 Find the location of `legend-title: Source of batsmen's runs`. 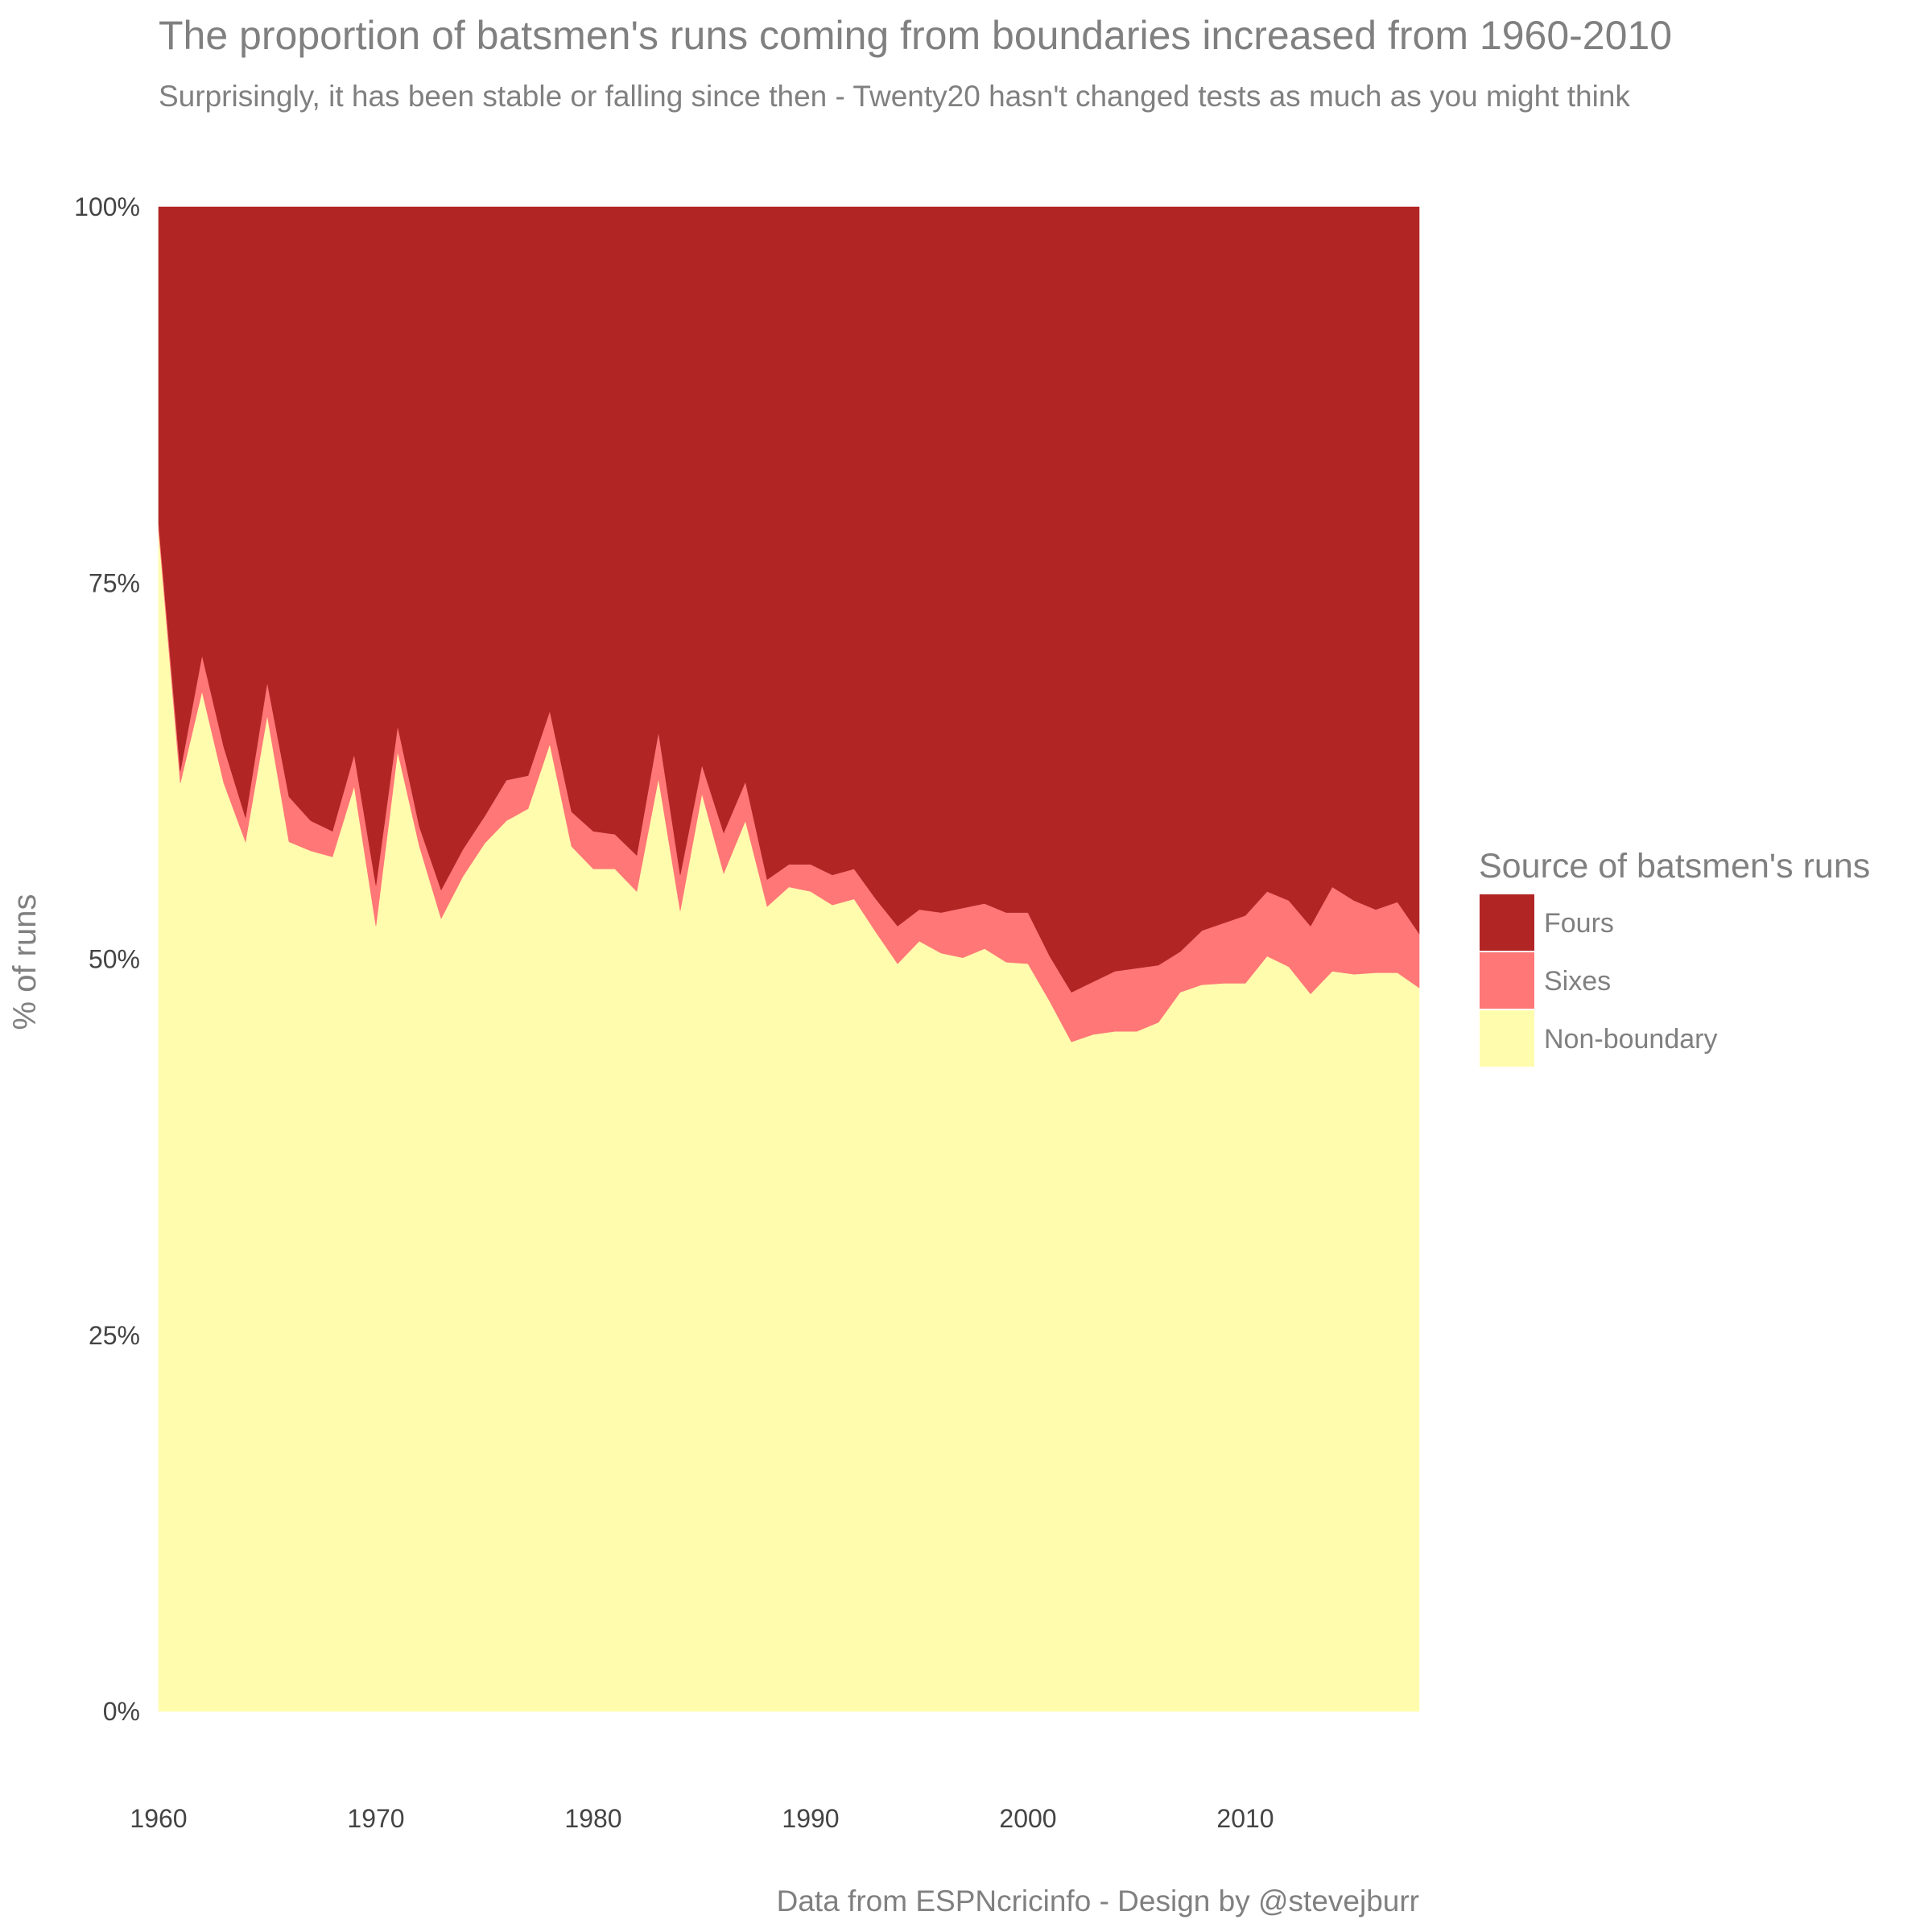

legend-title: Source of batsmen's runs is located at coordinates (1674, 866).